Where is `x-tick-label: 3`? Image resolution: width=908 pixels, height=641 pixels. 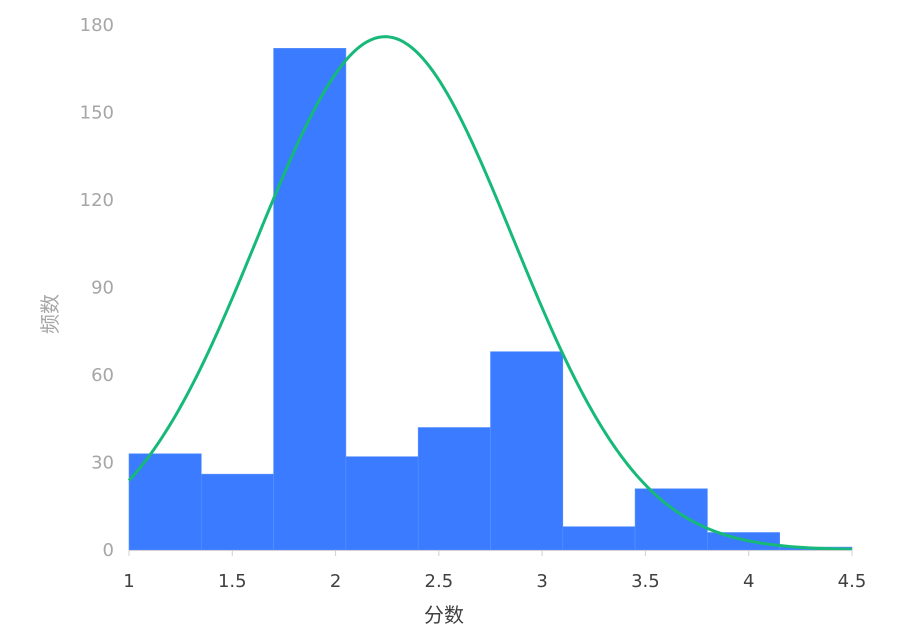
x-tick-label: 3 is located at coordinates (541, 581).